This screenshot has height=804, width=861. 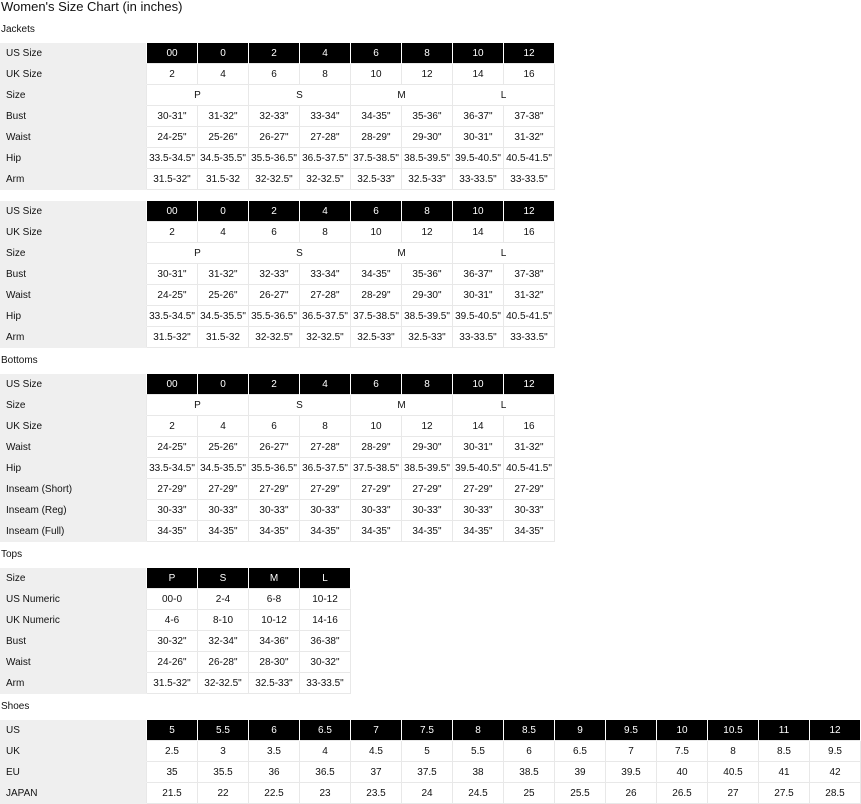 I want to click on row-label: US Size, so click(x=73, y=211).